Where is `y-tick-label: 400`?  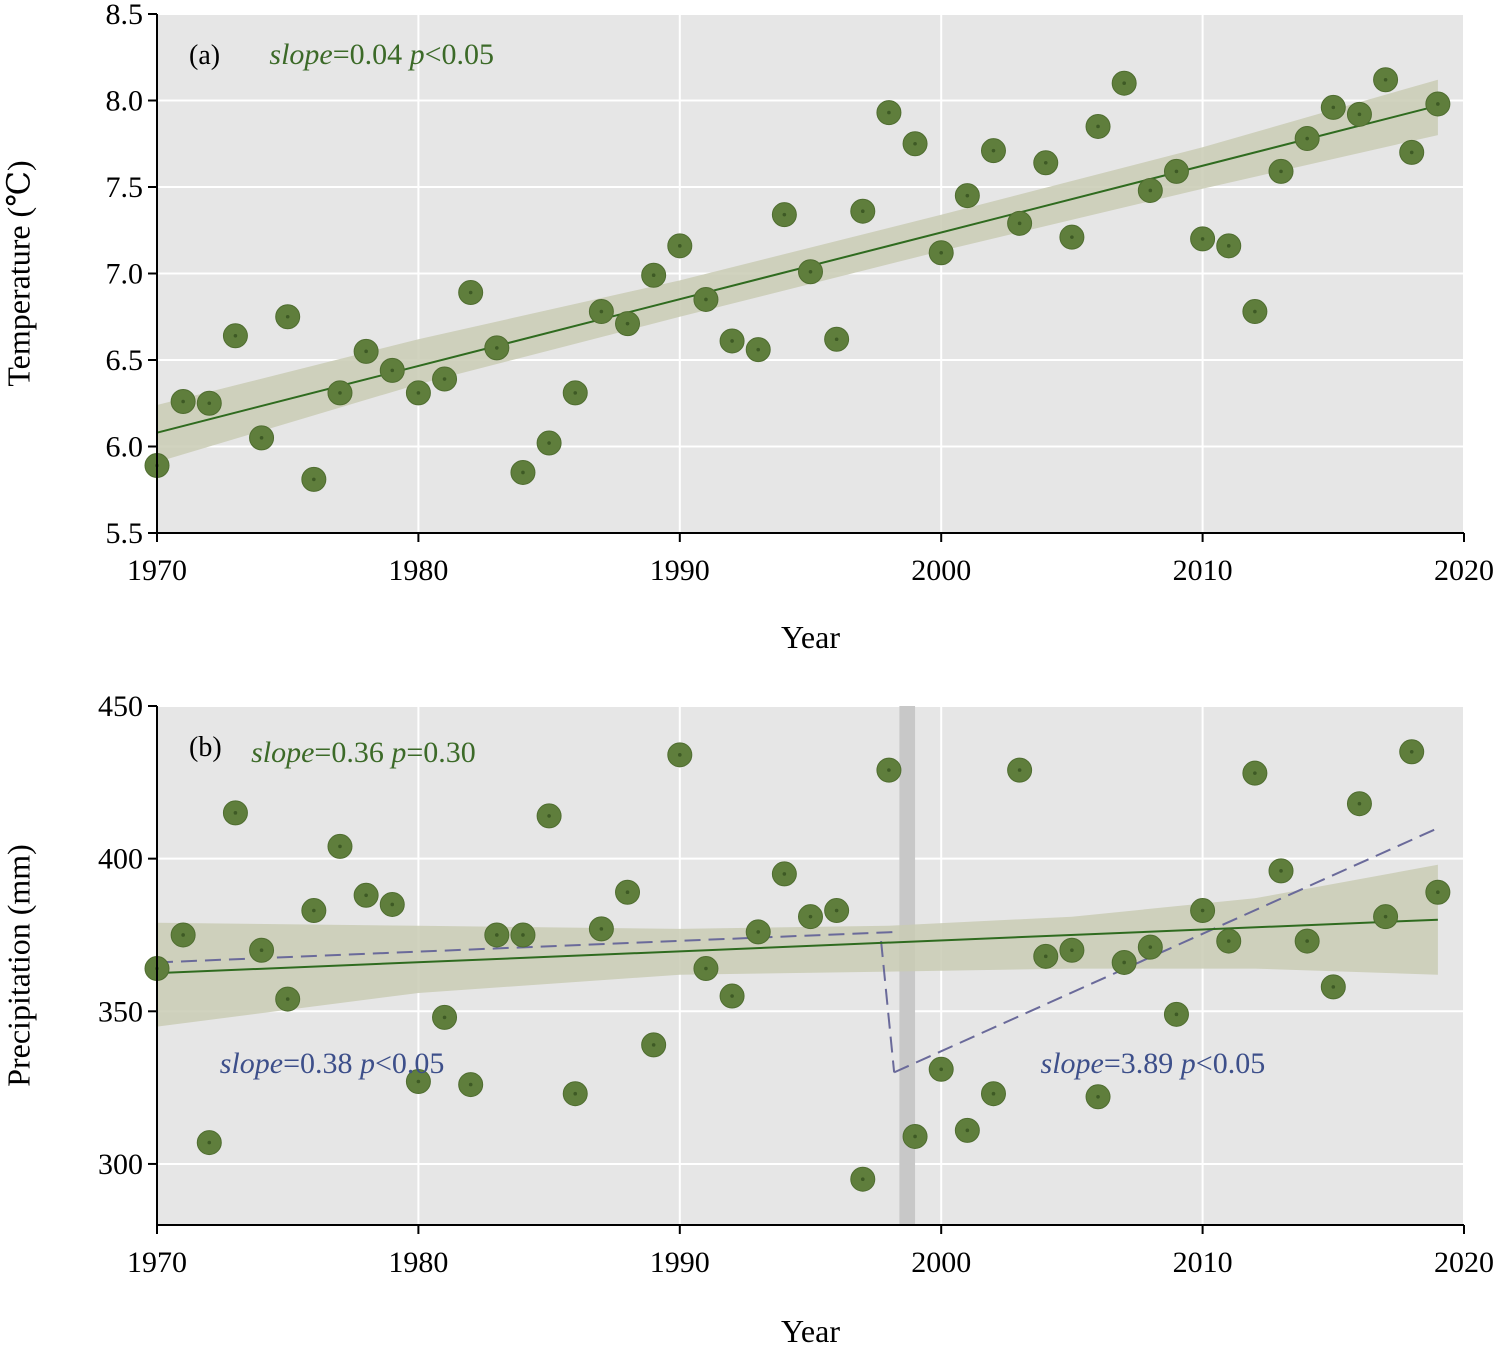 y-tick-label: 400 is located at coordinates (120, 859).